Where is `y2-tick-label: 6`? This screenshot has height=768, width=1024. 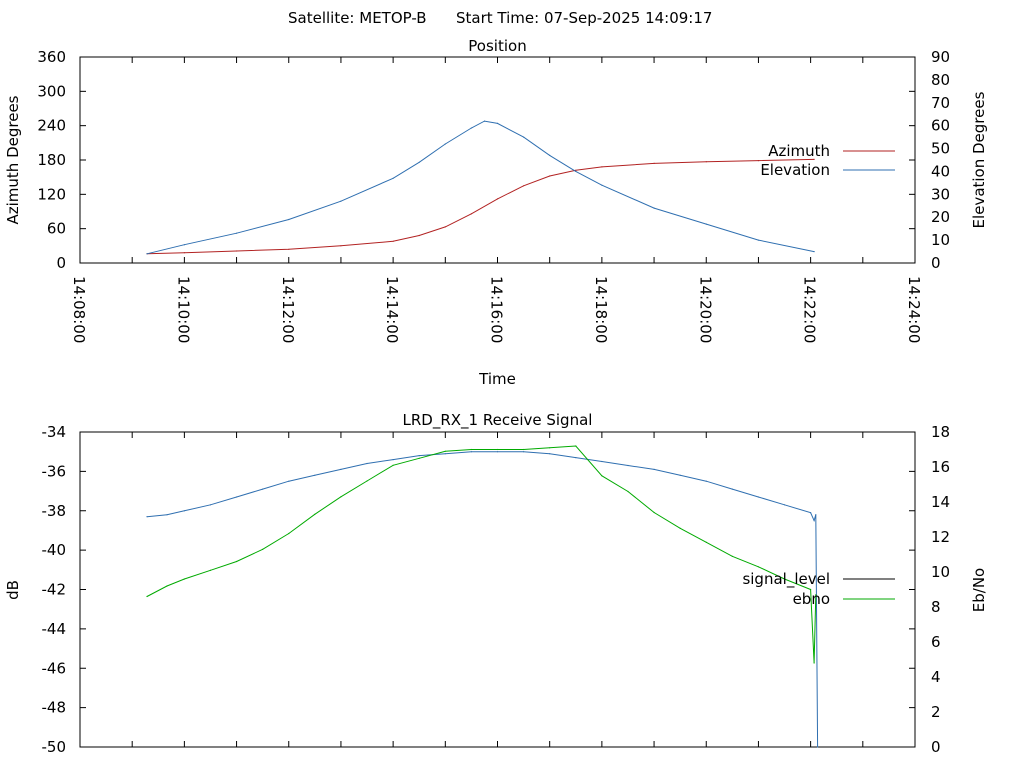
y2-tick-label: 6 is located at coordinates (936, 642).